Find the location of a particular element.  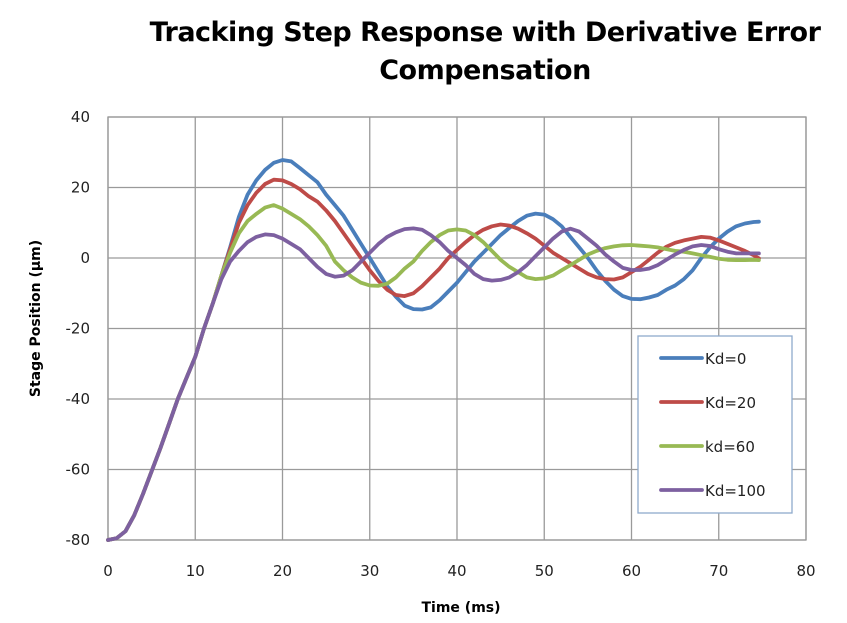

legend-label-kd-0: Kd=0 is located at coordinates (725, 359).